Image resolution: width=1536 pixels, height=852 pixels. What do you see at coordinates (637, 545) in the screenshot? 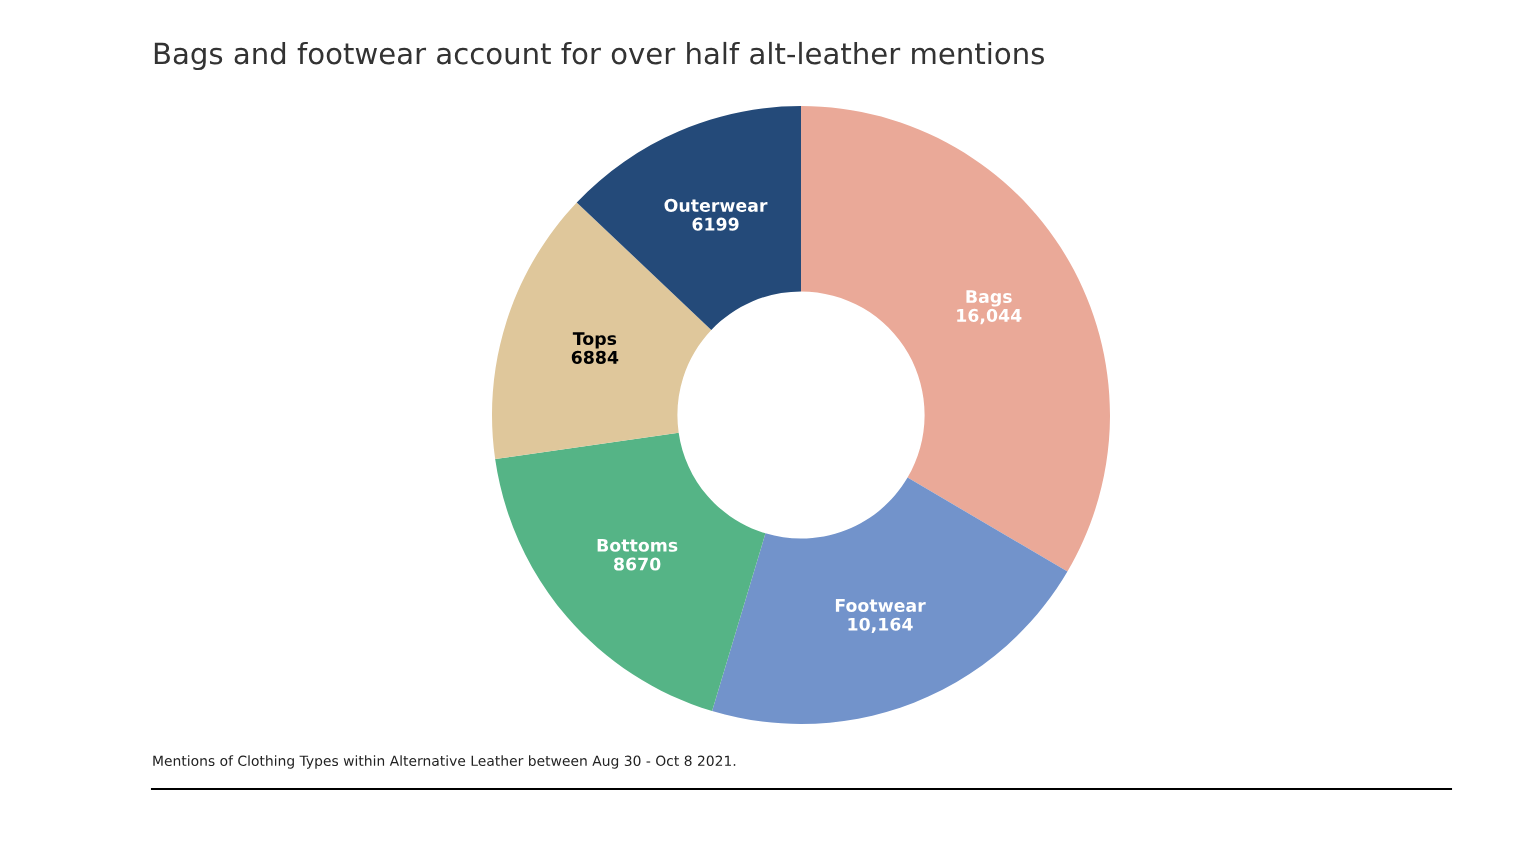
I see `slice-label: Bottoms` at bounding box center [637, 545].